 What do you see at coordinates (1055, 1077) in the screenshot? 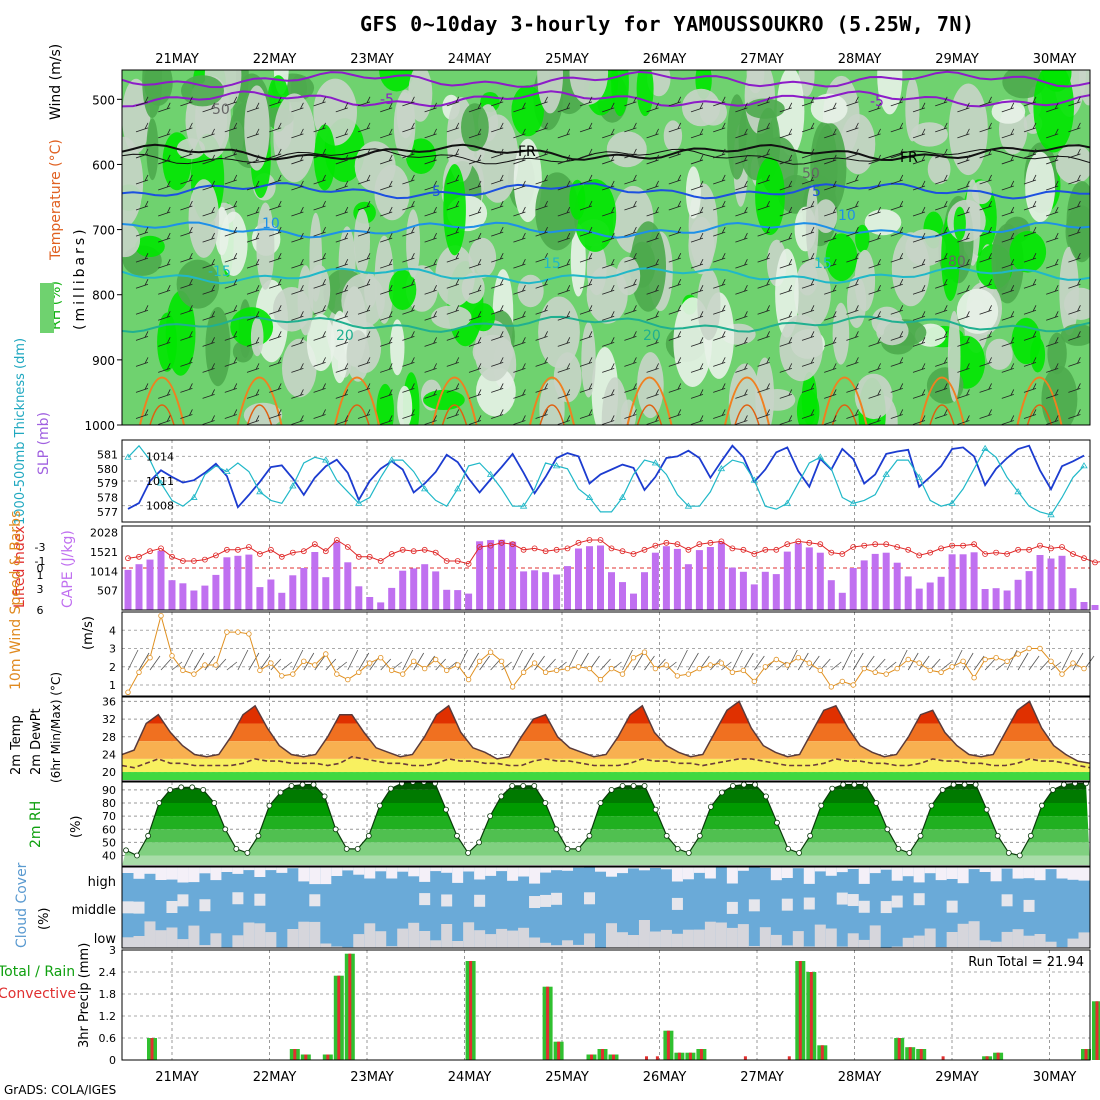
I see `date-label-bottom: 30MAY` at bounding box center [1055, 1077].